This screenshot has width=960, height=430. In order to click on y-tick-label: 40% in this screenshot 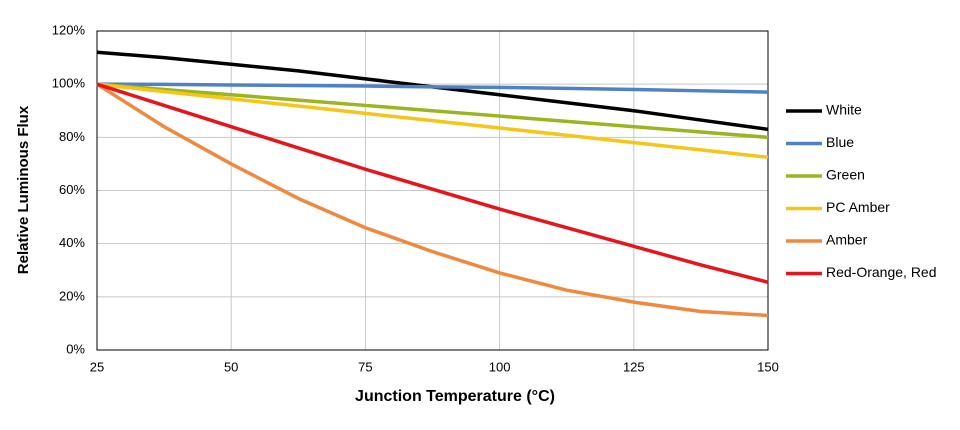, I will do `click(72, 242)`.